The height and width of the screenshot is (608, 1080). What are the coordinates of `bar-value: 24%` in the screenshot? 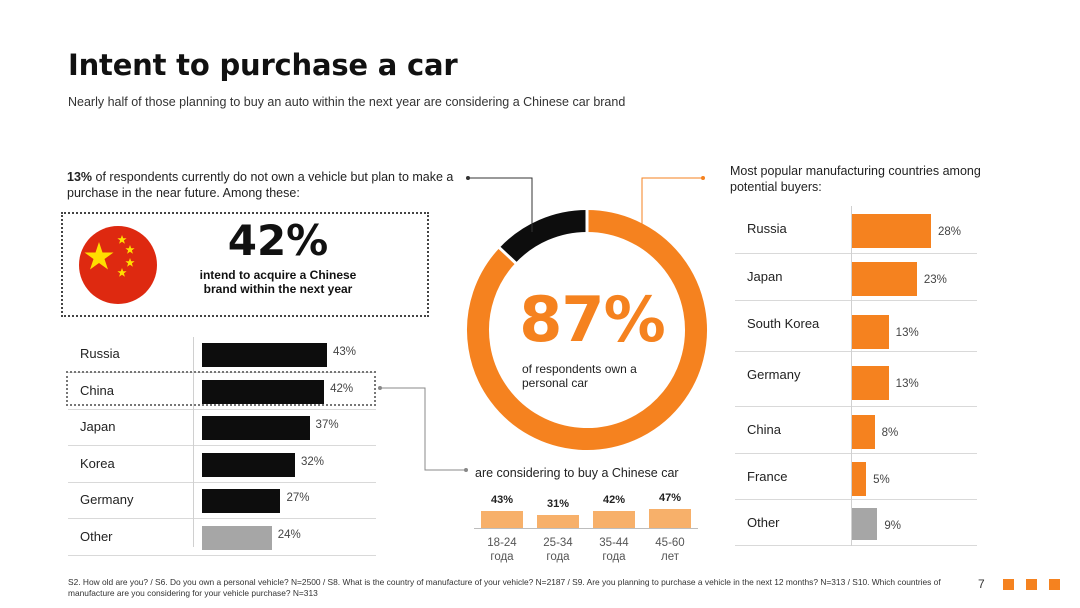 It's located at (289, 534).